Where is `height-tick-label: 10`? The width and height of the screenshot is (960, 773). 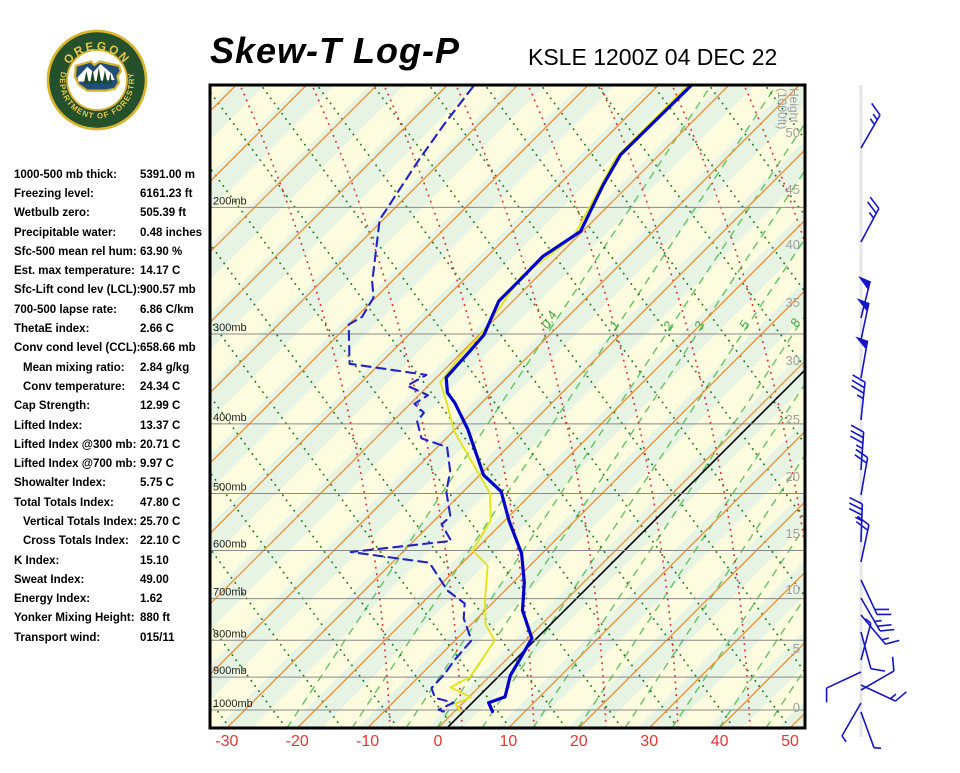 height-tick-label: 10 is located at coordinates (793, 589).